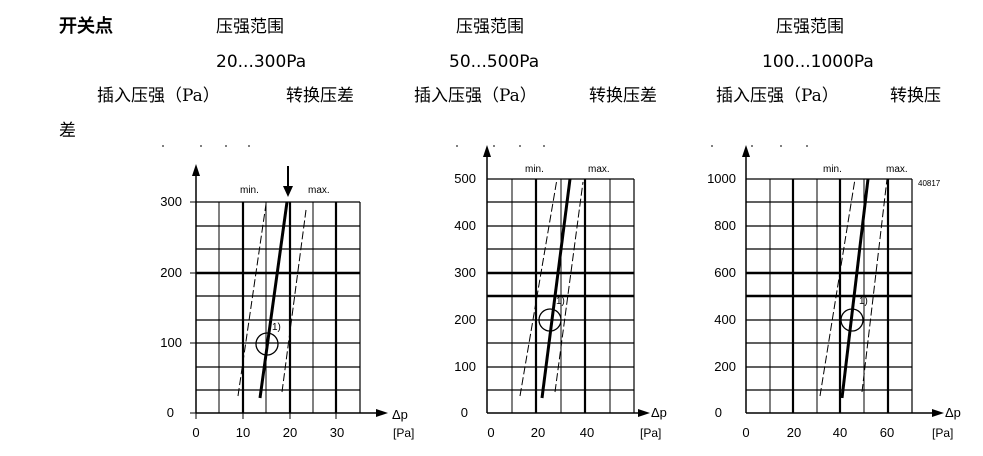 This screenshot has width=983, height=456. What do you see at coordinates (721, 178) in the screenshot?
I see `y-tick-label: 1000` at bounding box center [721, 178].